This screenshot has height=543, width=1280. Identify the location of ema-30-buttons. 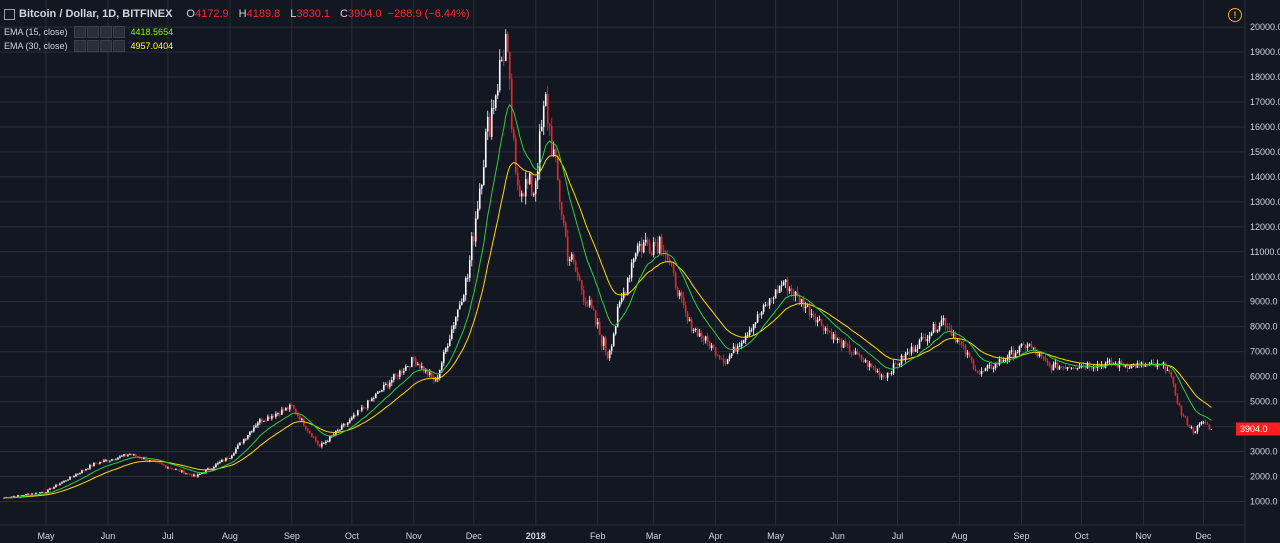
(99, 46).